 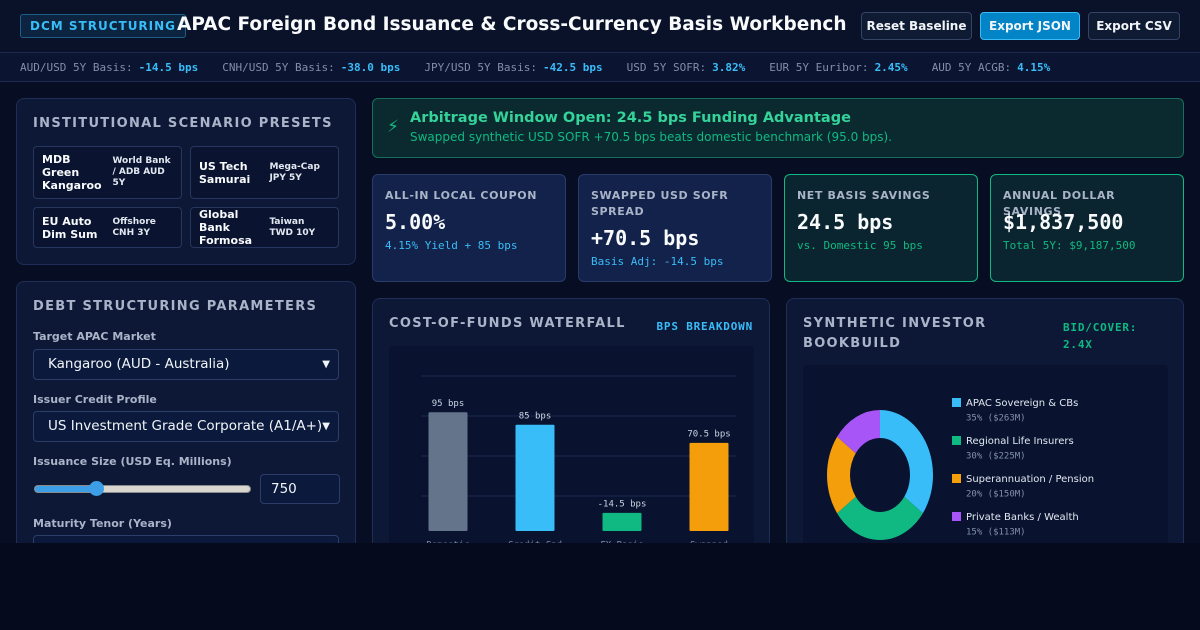 I want to click on ticker-item: JPY/USD 5Y Basis: -42.5 bps, so click(x=513, y=67).